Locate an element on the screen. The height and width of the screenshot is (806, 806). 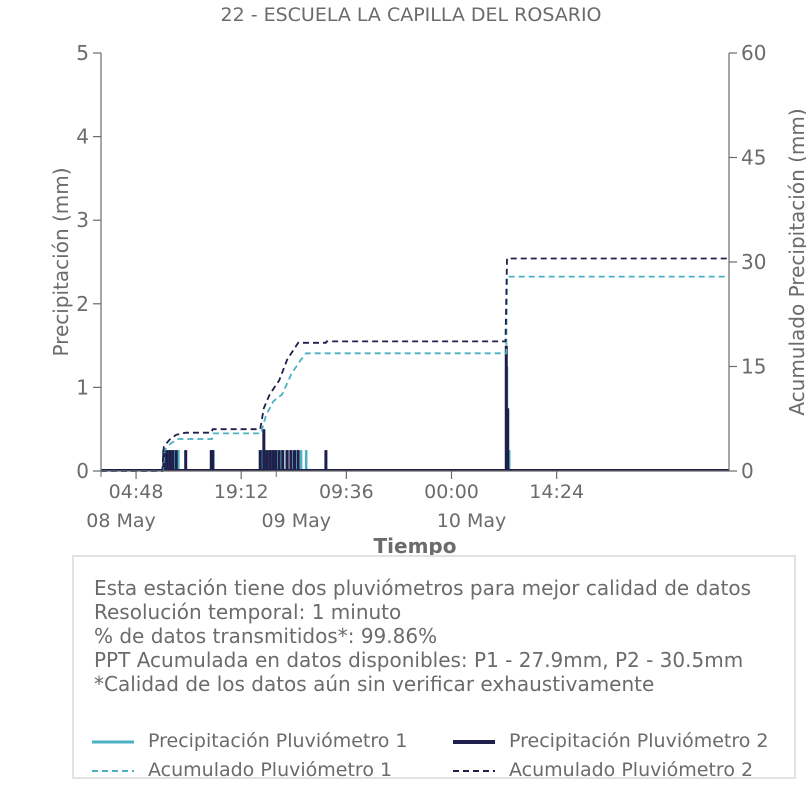
x-tick-label: 09:36 is located at coordinates (346, 492).